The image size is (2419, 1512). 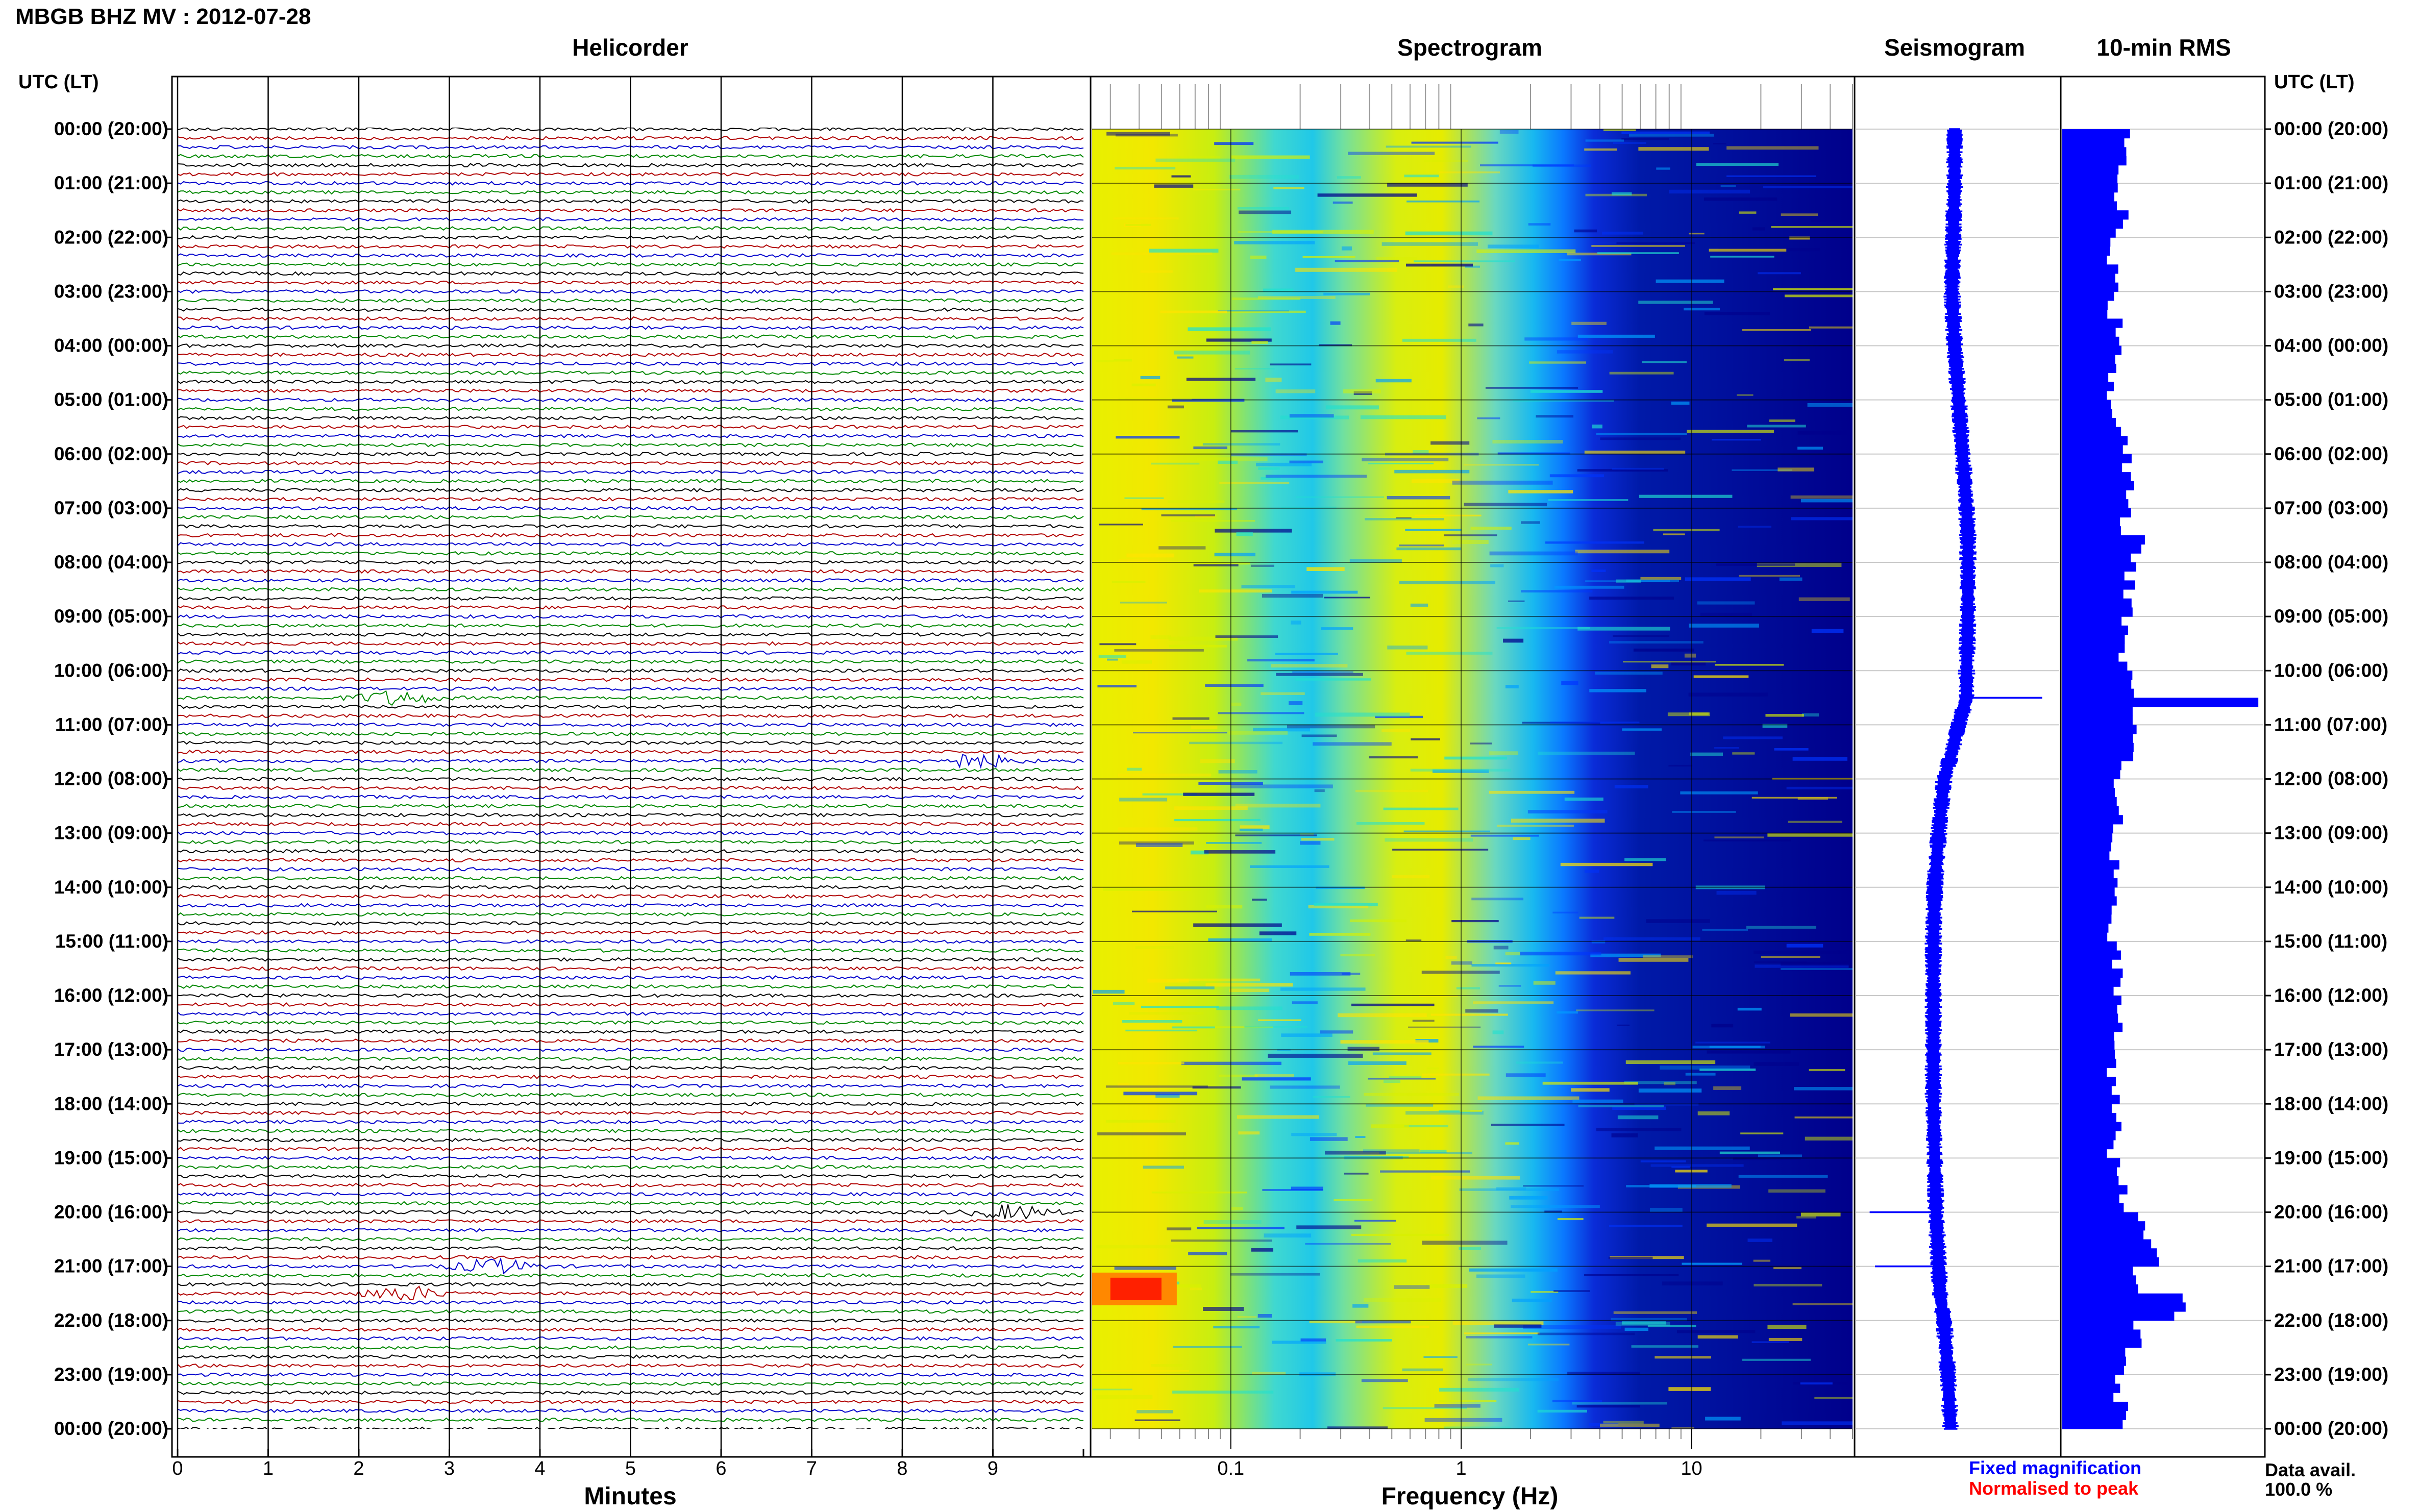 What do you see at coordinates (111, 670) in the screenshot?
I see `time-label-left: 10:00 (06:00)` at bounding box center [111, 670].